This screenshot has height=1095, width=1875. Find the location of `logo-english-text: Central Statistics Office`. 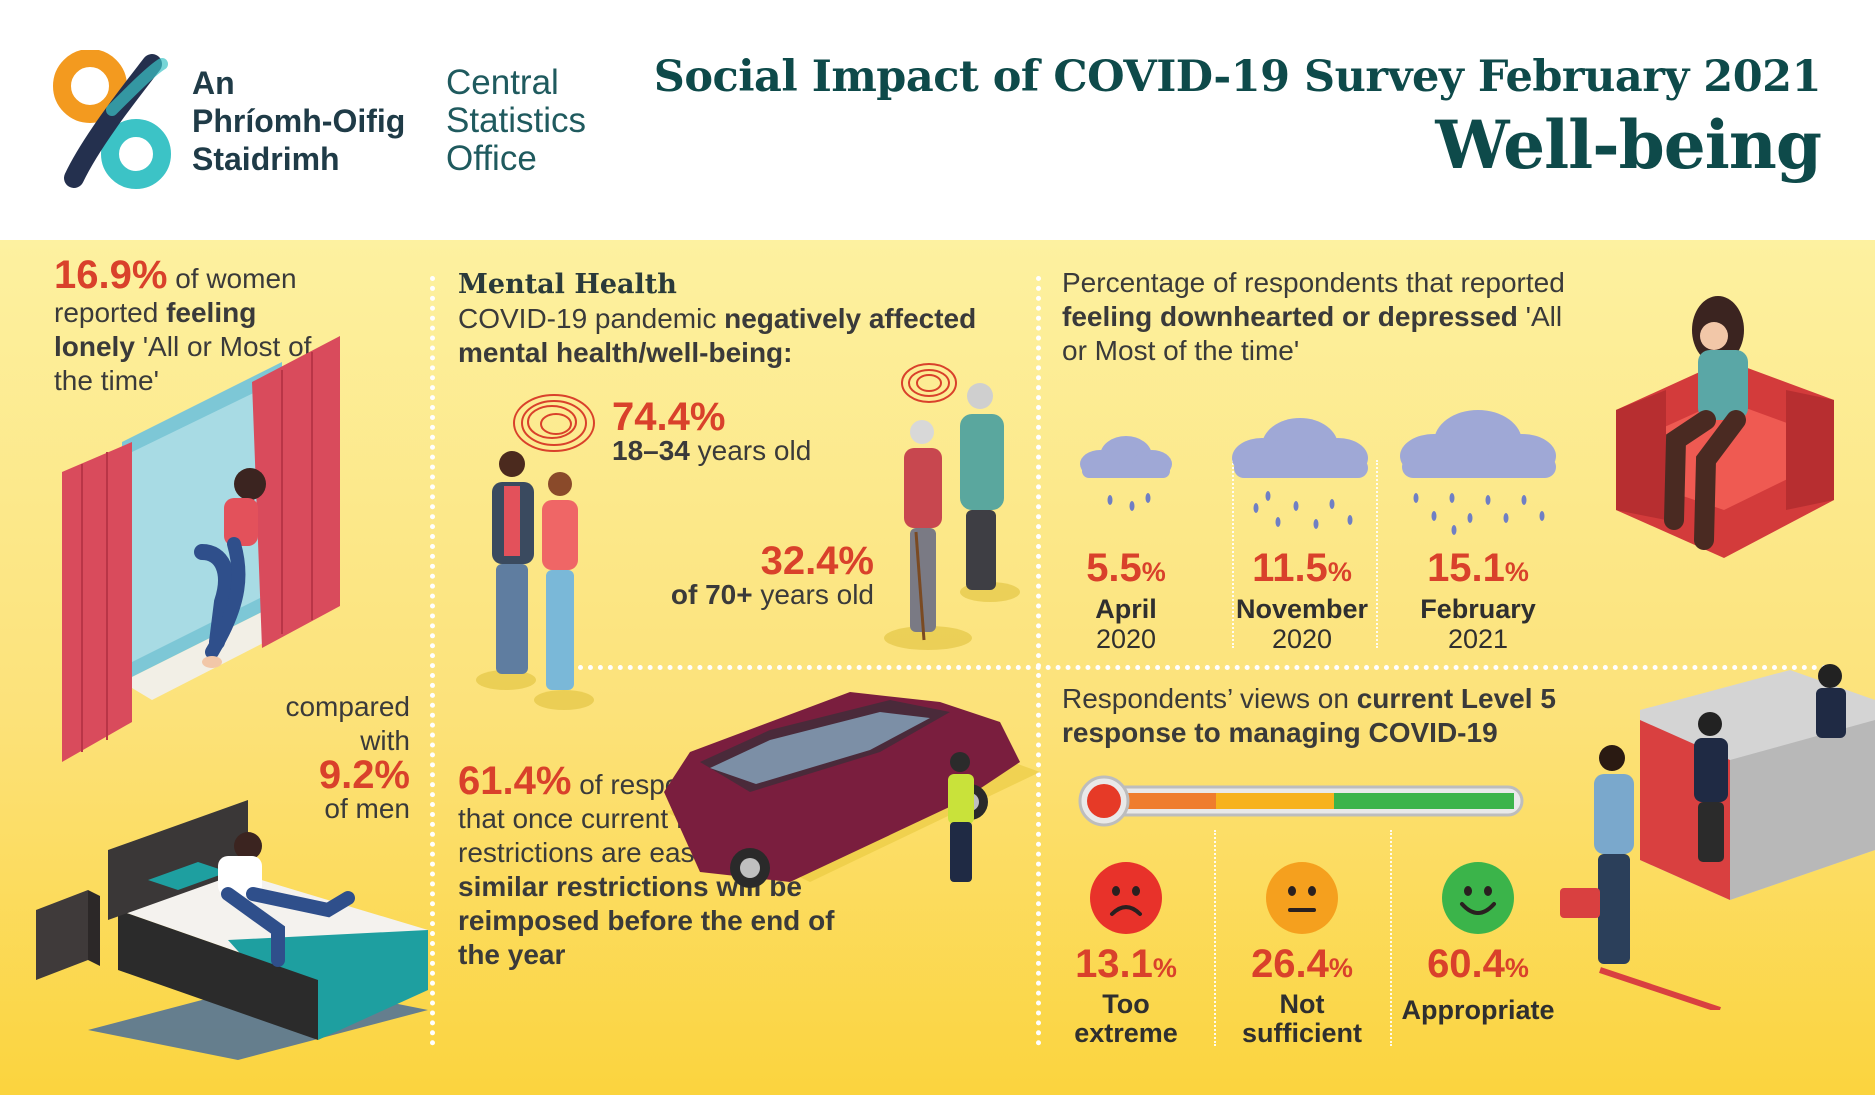

logo-english-text: Central Statistics Office is located at coordinates (516, 121).